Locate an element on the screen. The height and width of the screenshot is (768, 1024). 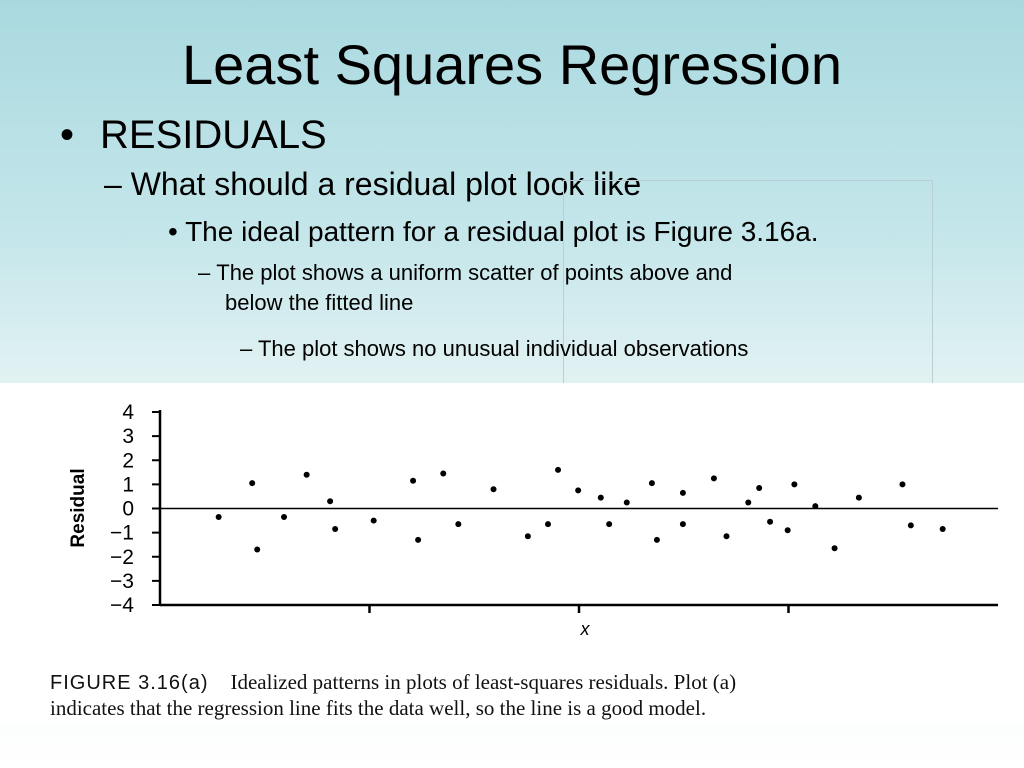
dash-marker: – is located at coordinates (204, 272).